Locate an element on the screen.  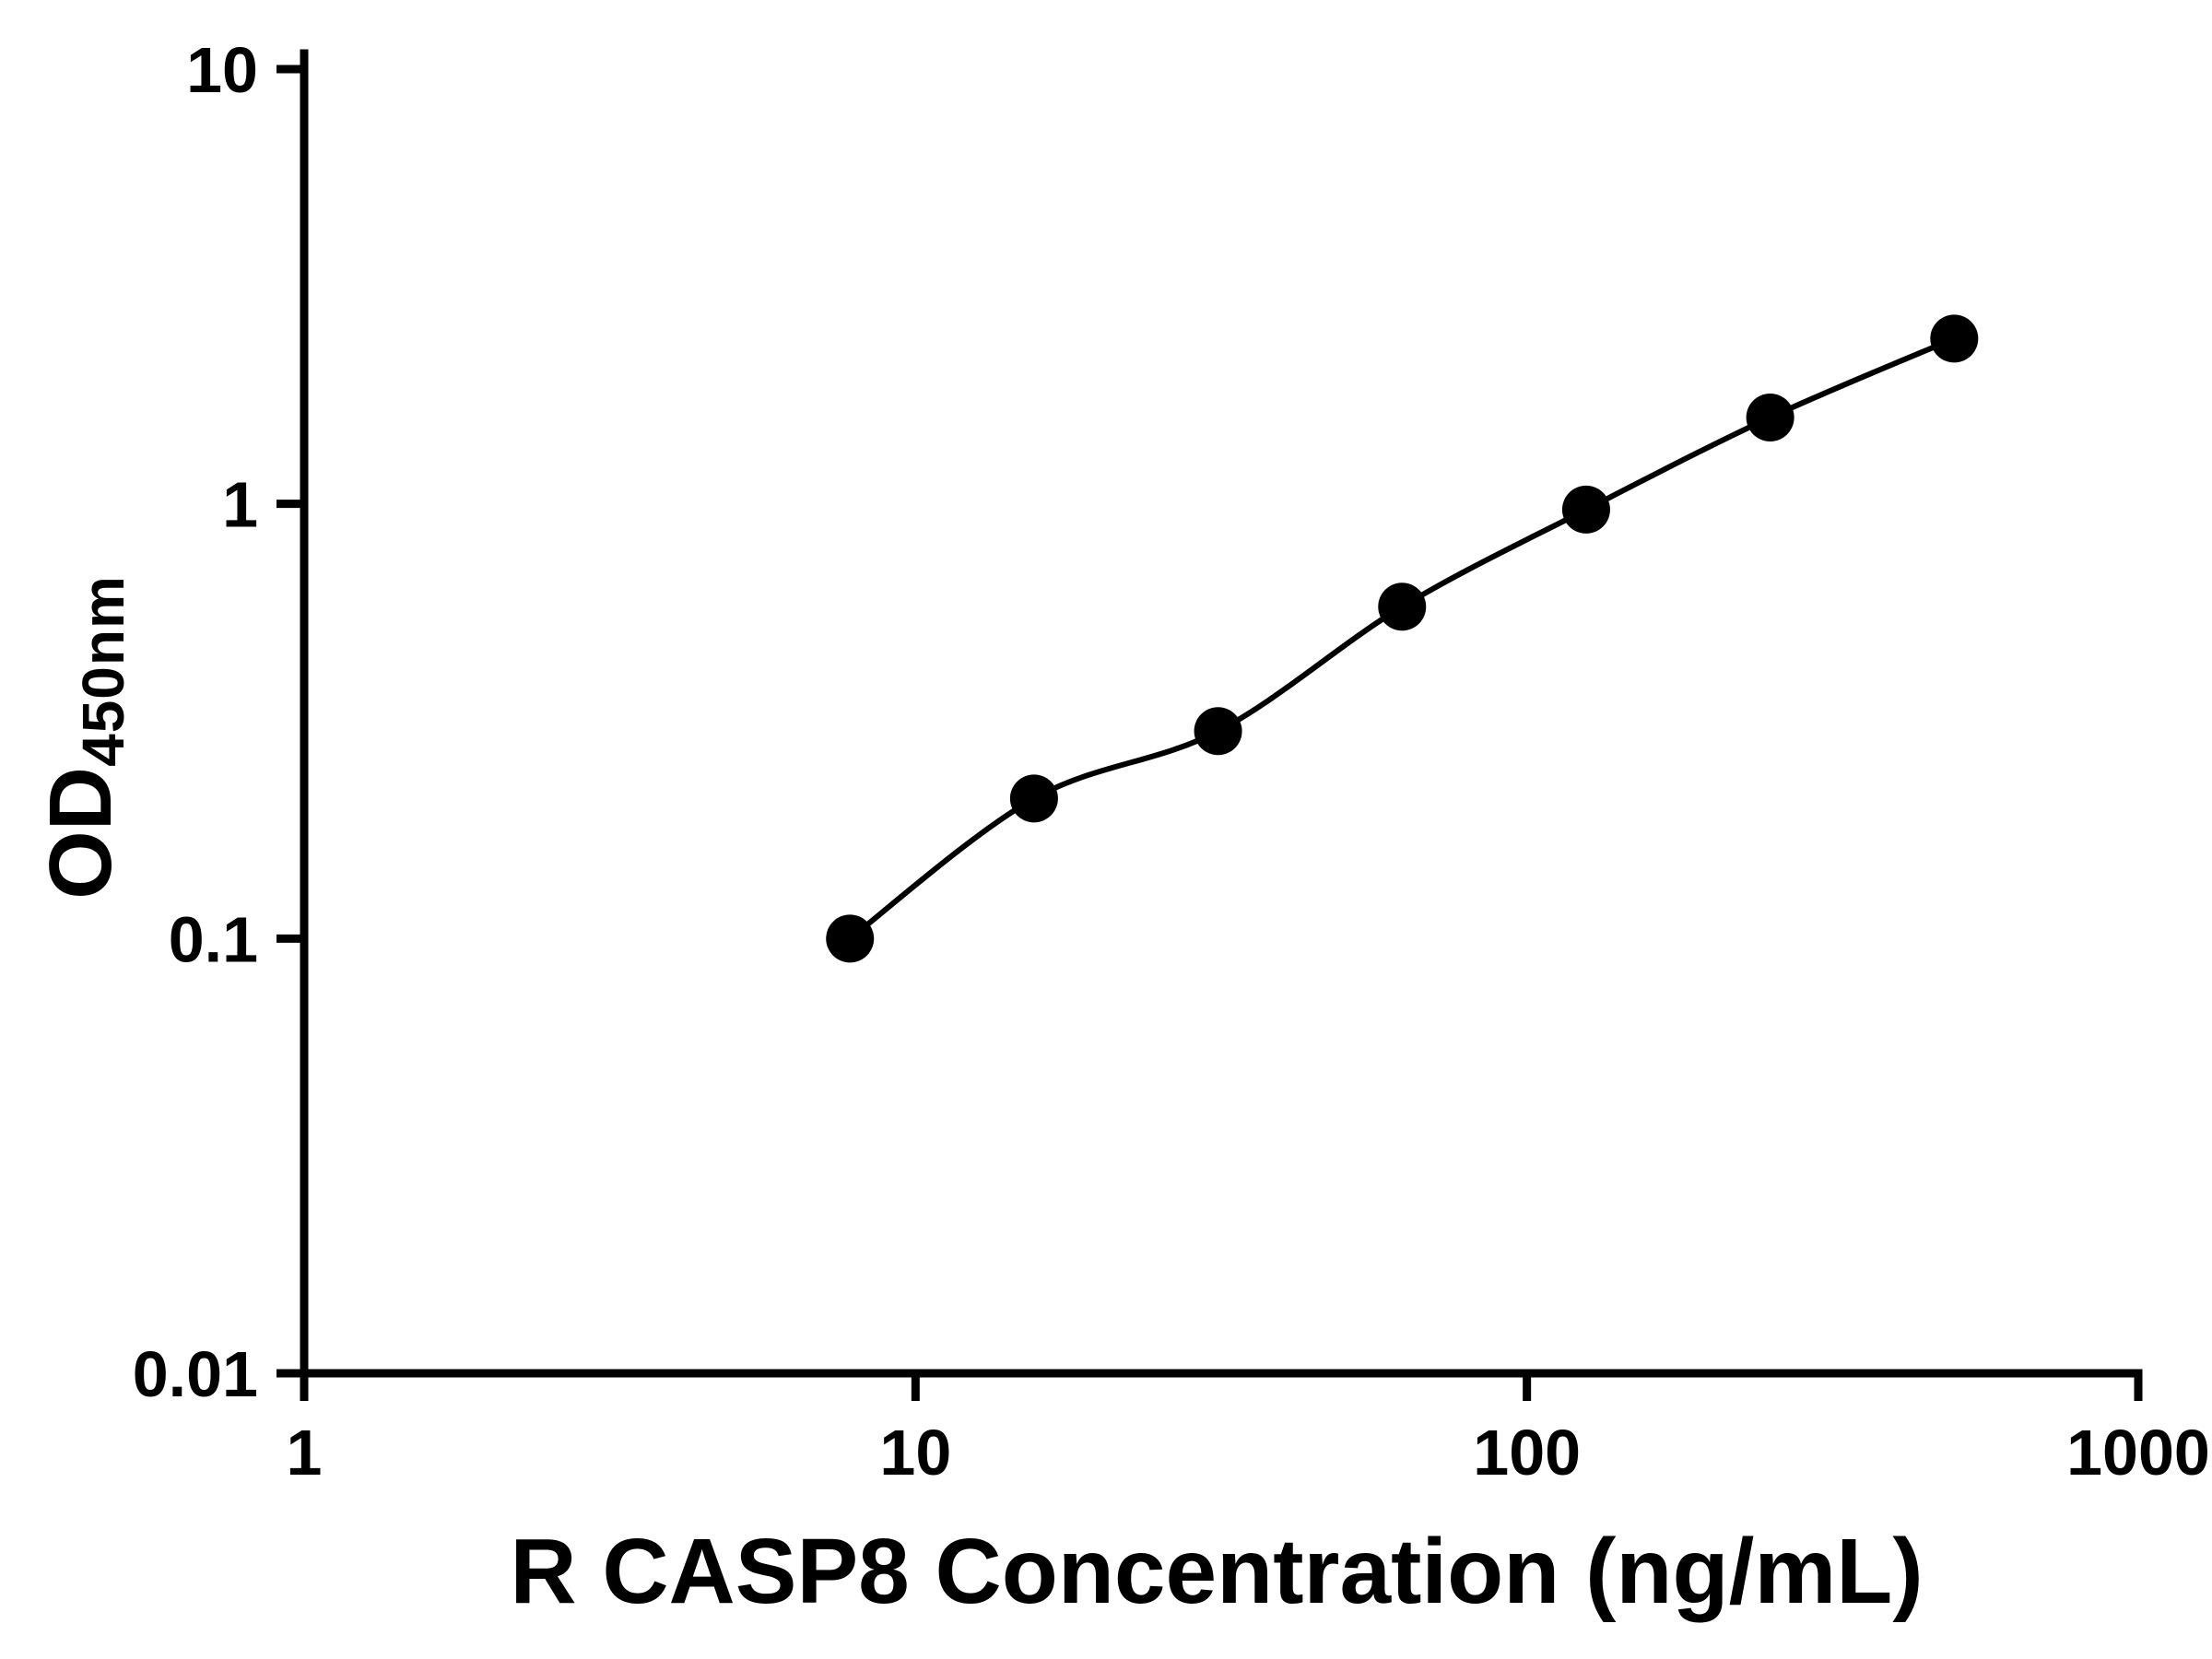
y-tick-label: 0.01 is located at coordinates (195, 1374).